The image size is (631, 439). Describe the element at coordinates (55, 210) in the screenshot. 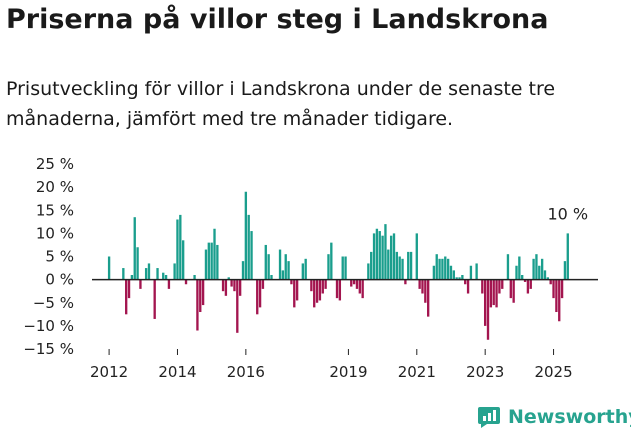

I see `y-tick-label: 15 %` at that location.